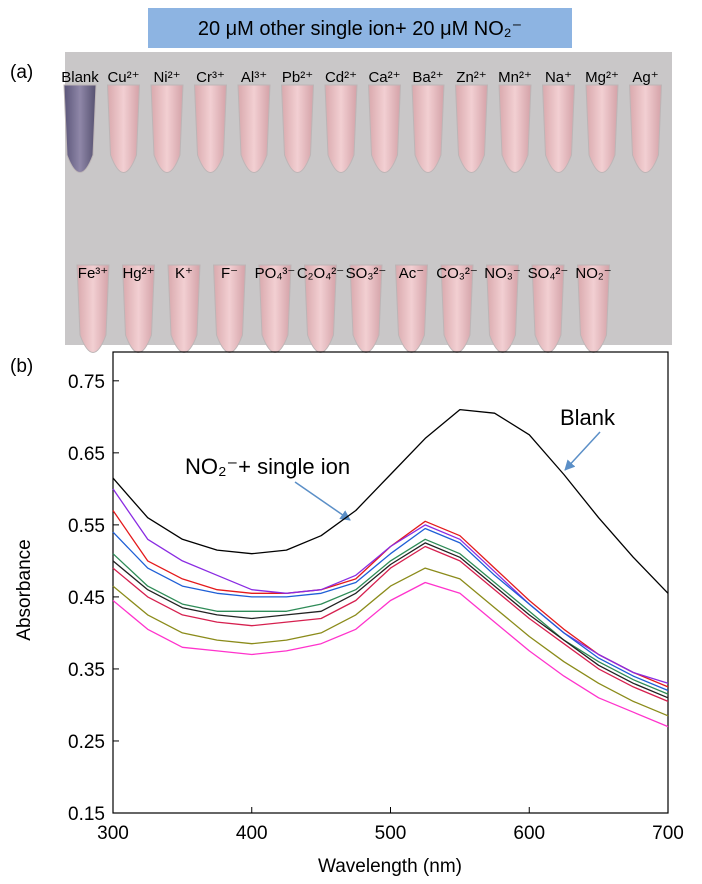 Image resolution: width=702 pixels, height=884 pixels. Describe the element at coordinates (210, 77) in the screenshot. I see `ion-label: Cr³⁺` at that location.